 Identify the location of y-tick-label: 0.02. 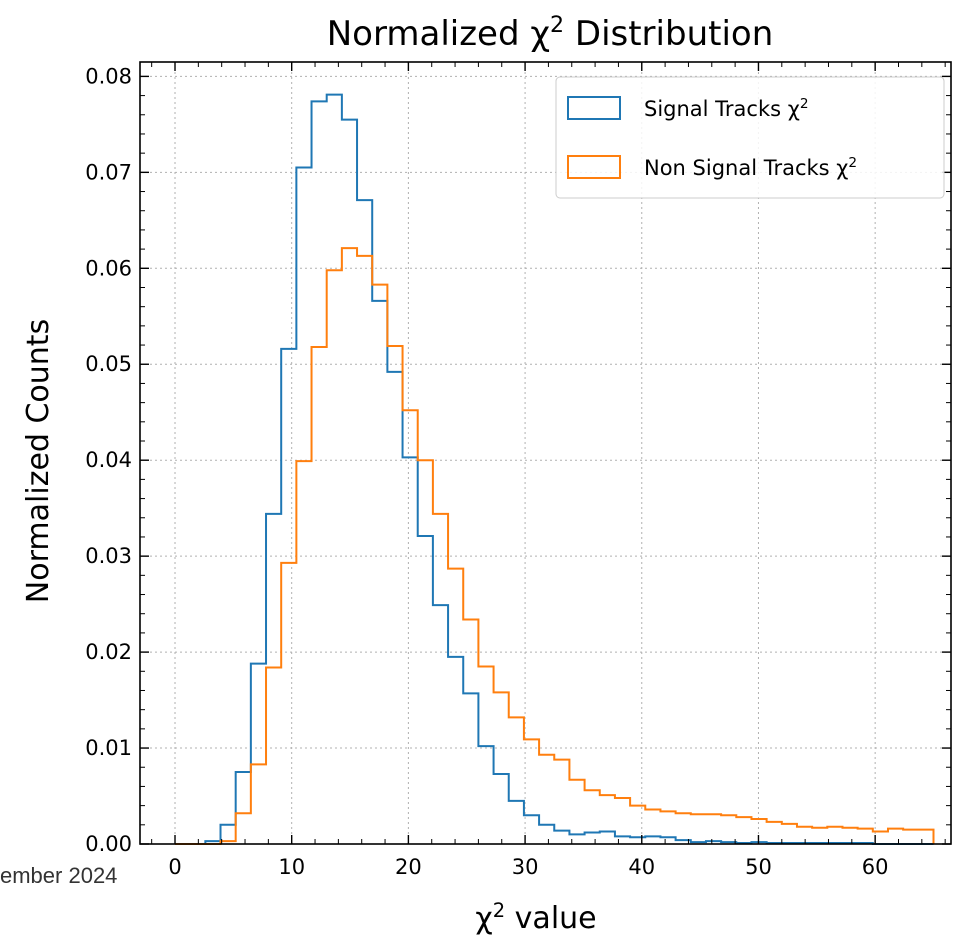
(108, 652).